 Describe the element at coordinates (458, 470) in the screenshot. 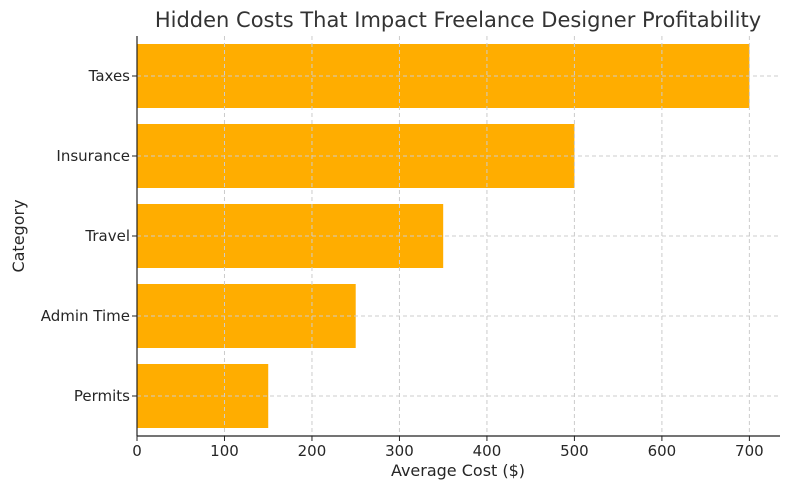

I see `x-axis-label: Average Cost ($)` at that location.